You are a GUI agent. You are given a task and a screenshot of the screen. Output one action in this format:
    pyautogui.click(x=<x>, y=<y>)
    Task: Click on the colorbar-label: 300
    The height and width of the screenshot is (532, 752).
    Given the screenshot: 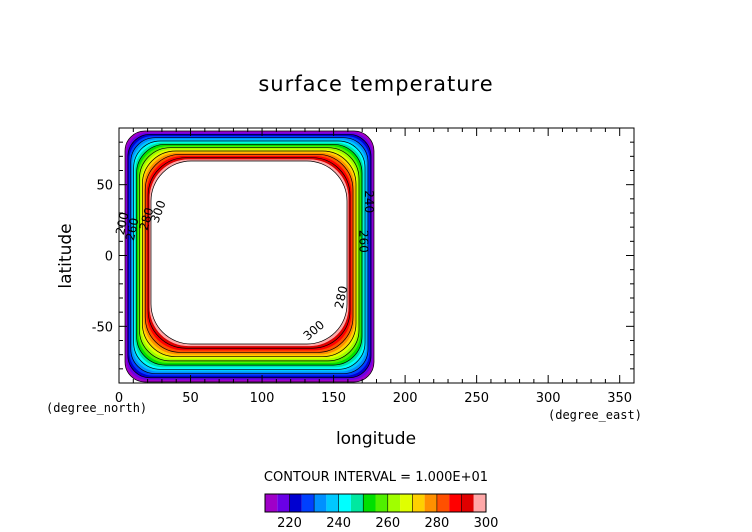 What is the action you would take?
    pyautogui.click(x=486, y=523)
    